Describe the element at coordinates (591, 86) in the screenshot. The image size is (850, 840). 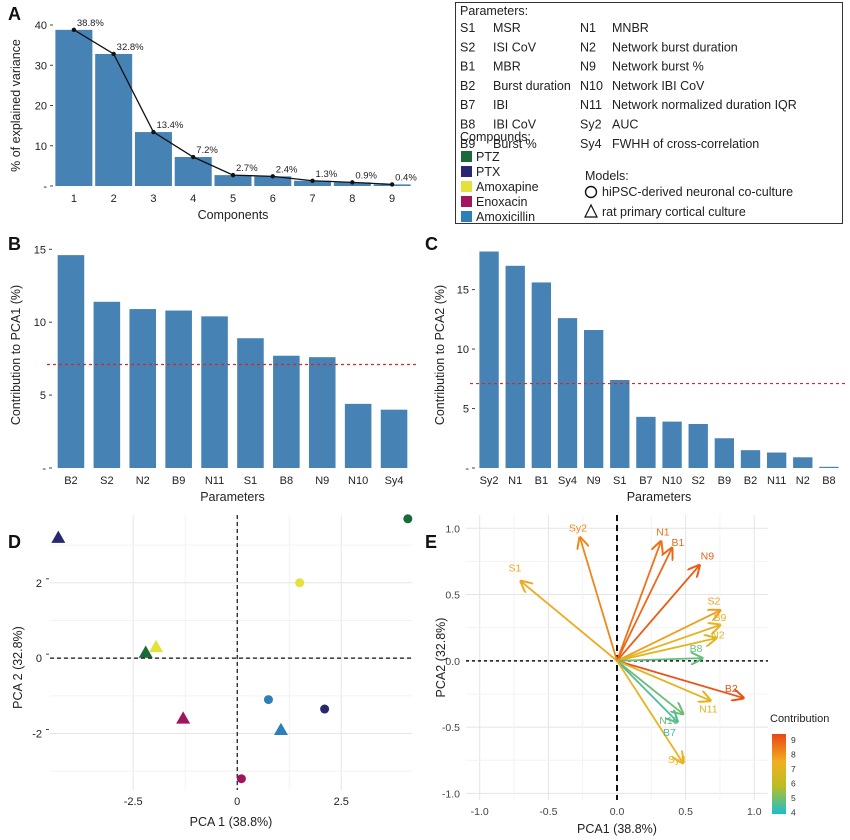
I see `legend-param-code: N10` at that location.